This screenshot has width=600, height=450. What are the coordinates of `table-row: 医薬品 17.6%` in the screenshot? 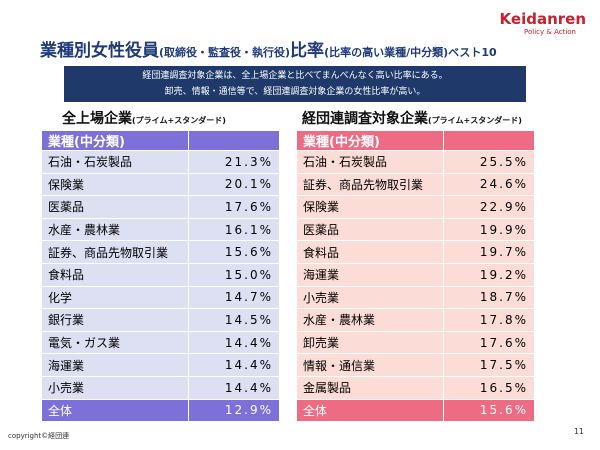 It's located at (160, 207).